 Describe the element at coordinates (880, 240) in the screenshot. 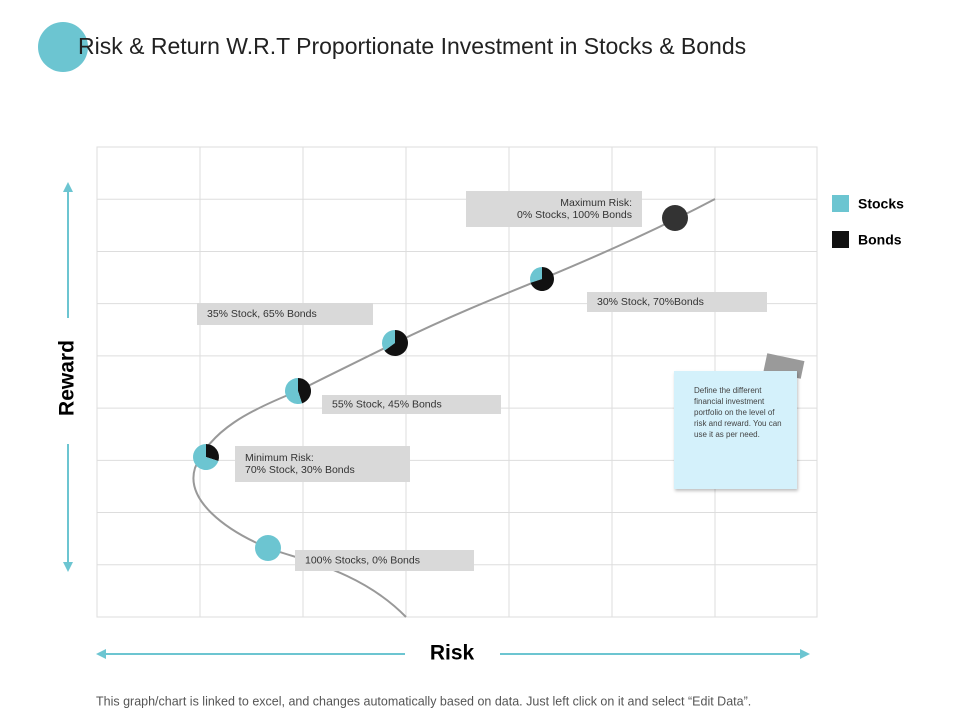

I see `legend-label: Bonds` at that location.